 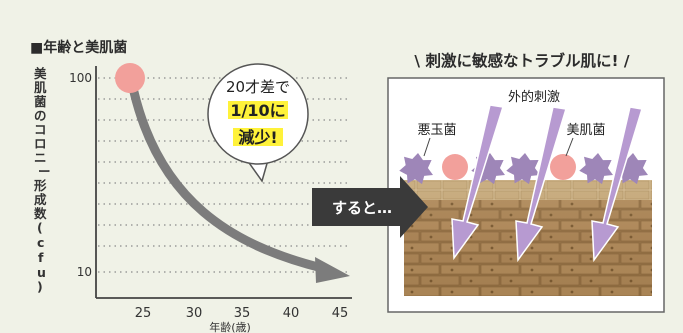 I want to click on callout-line-2: 1/10に, so click(x=257, y=110).